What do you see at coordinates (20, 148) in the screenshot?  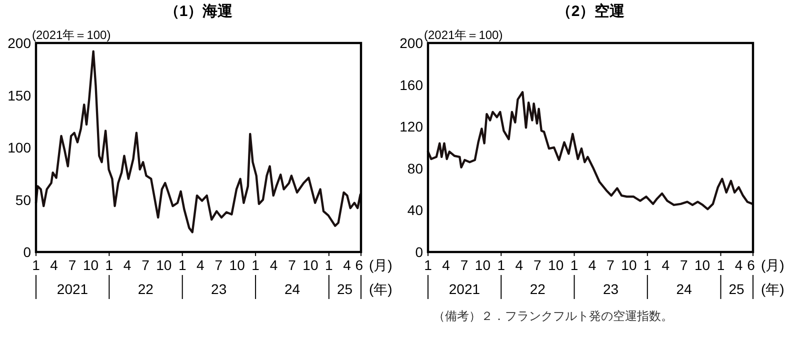 I see `y-tick-label: 100` at bounding box center [20, 148].